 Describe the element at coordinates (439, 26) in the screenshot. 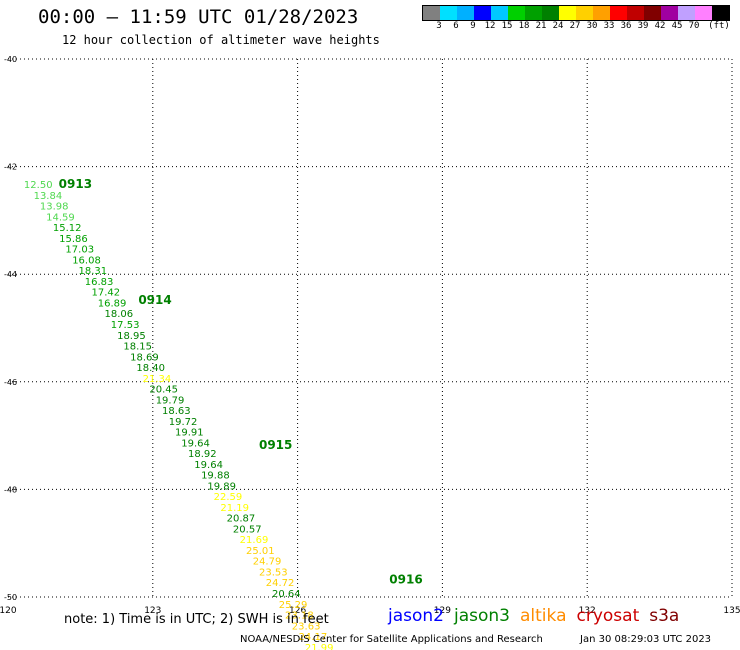

I see `color-scale-label: 3` at that location.